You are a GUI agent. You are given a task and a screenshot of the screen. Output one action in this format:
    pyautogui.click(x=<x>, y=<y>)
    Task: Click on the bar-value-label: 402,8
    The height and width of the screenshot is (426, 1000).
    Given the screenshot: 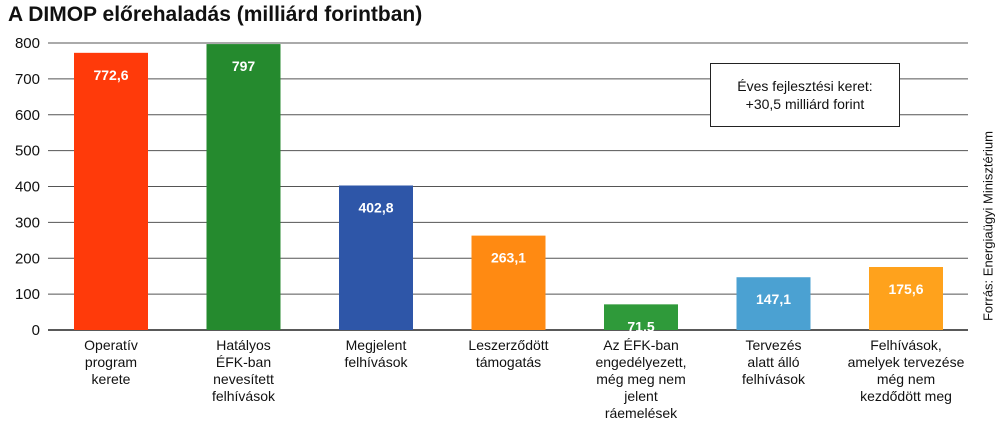 What is the action you would take?
    pyautogui.click(x=375, y=207)
    